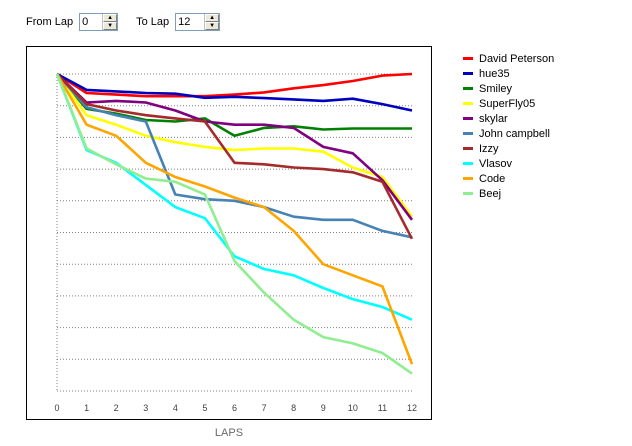 This screenshot has height=446, width=632. I want to click on legend-label: David Peterson, so click(517, 58).